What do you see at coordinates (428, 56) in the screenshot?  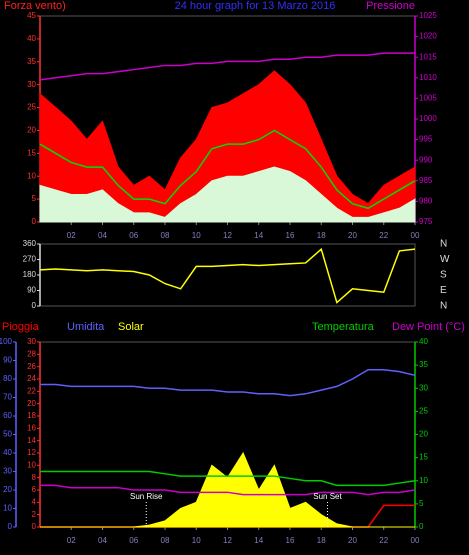 I see `y2-tick-label: 1015` at bounding box center [428, 56].